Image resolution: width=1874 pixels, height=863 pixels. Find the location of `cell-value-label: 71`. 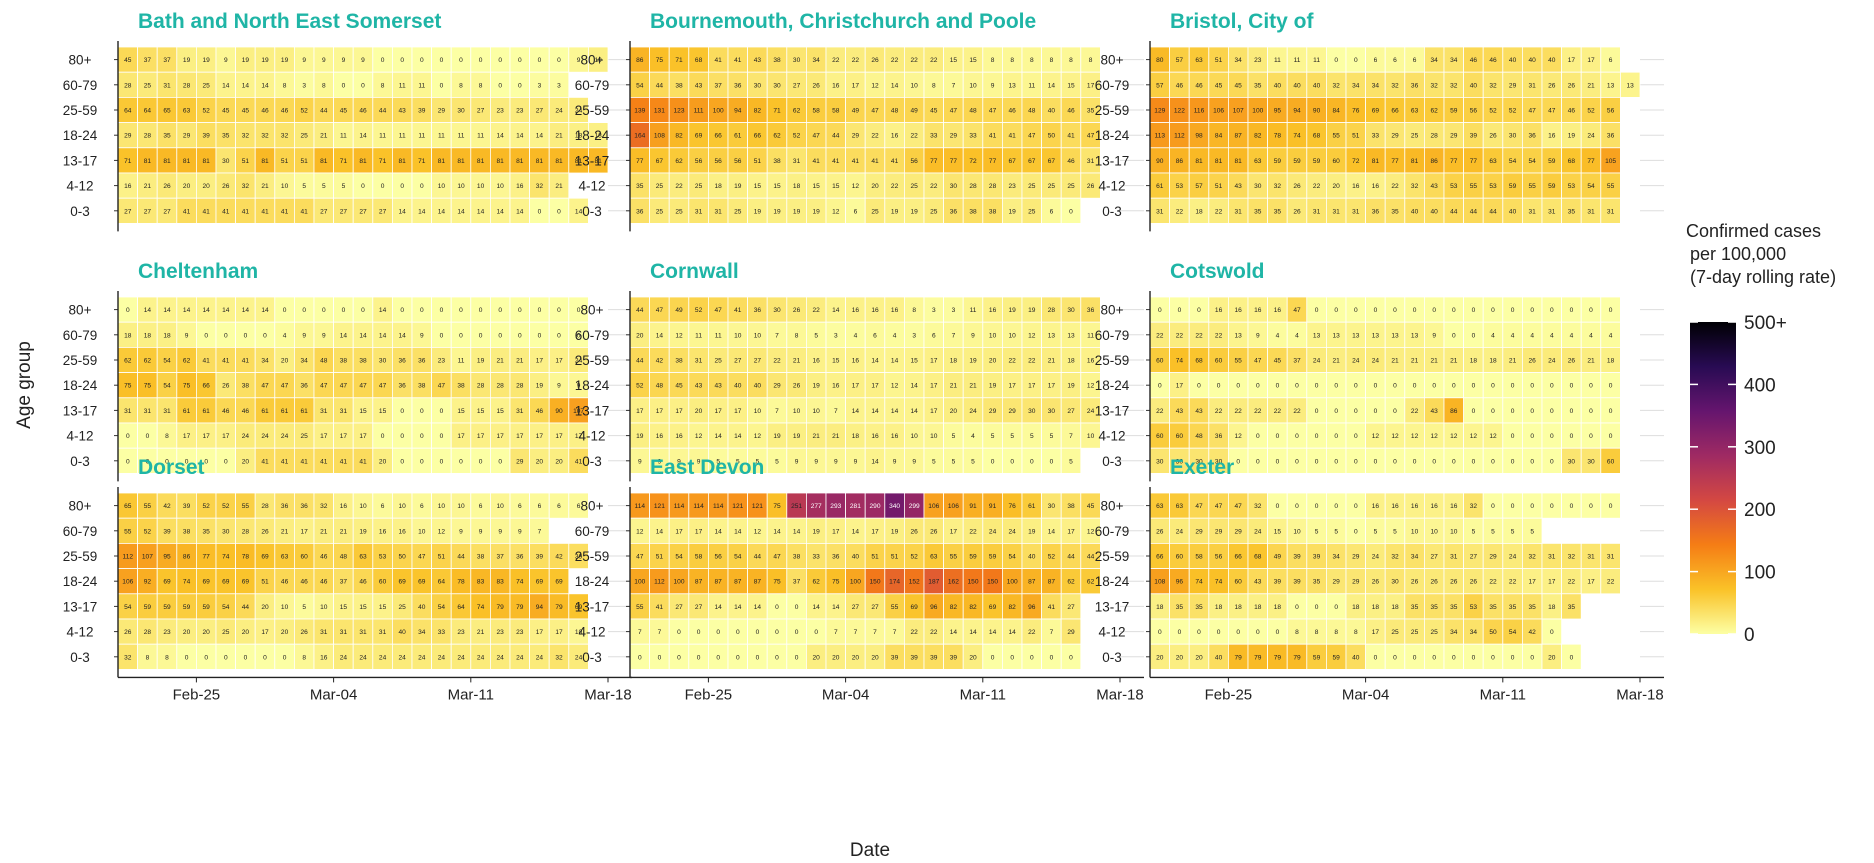

cell-value-label: 71 is located at coordinates (679, 60).